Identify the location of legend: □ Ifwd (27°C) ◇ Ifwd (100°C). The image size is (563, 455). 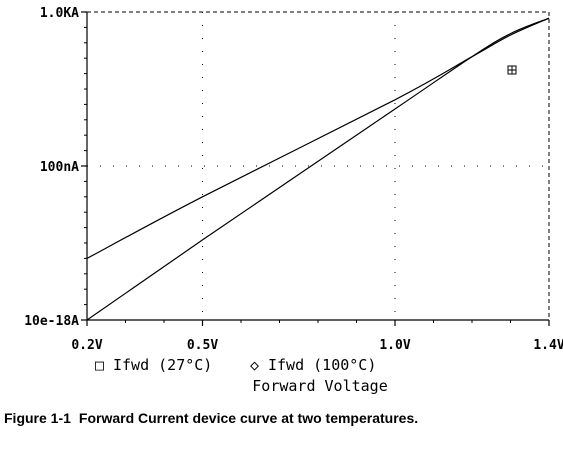
(235, 365).